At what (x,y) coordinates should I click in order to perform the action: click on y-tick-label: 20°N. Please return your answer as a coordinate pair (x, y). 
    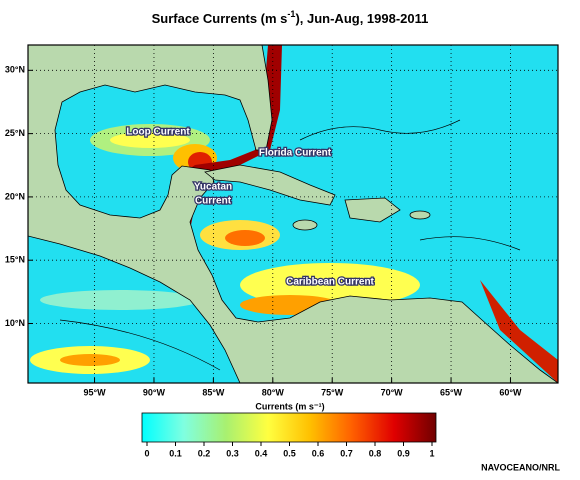
    Looking at the image, I should click on (15, 196).